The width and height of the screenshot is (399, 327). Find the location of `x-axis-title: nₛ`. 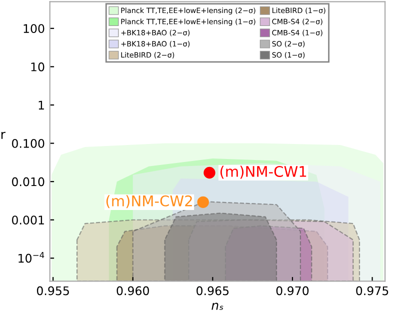

x-axis-title: nₛ is located at coordinates (218, 306).